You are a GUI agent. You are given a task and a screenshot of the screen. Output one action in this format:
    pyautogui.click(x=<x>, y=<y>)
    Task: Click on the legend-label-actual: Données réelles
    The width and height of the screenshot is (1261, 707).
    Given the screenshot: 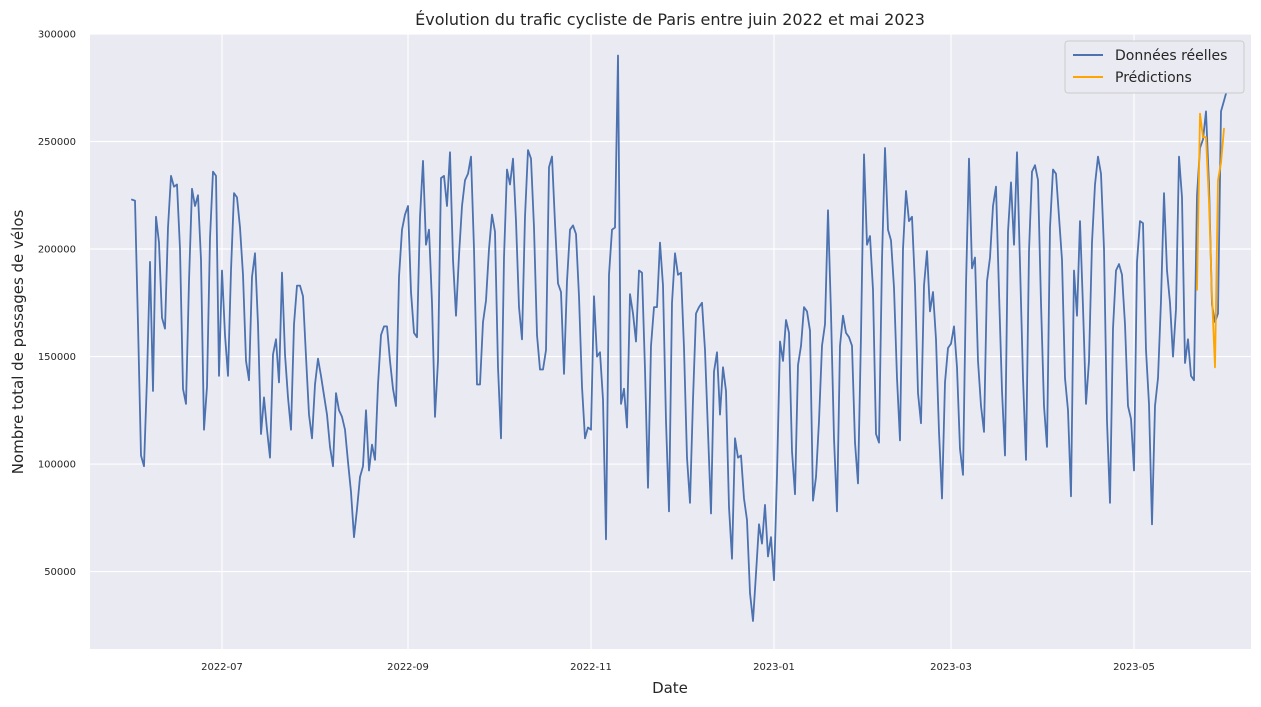 What is the action you would take?
    pyautogui.click(x=1171, y=56)
    